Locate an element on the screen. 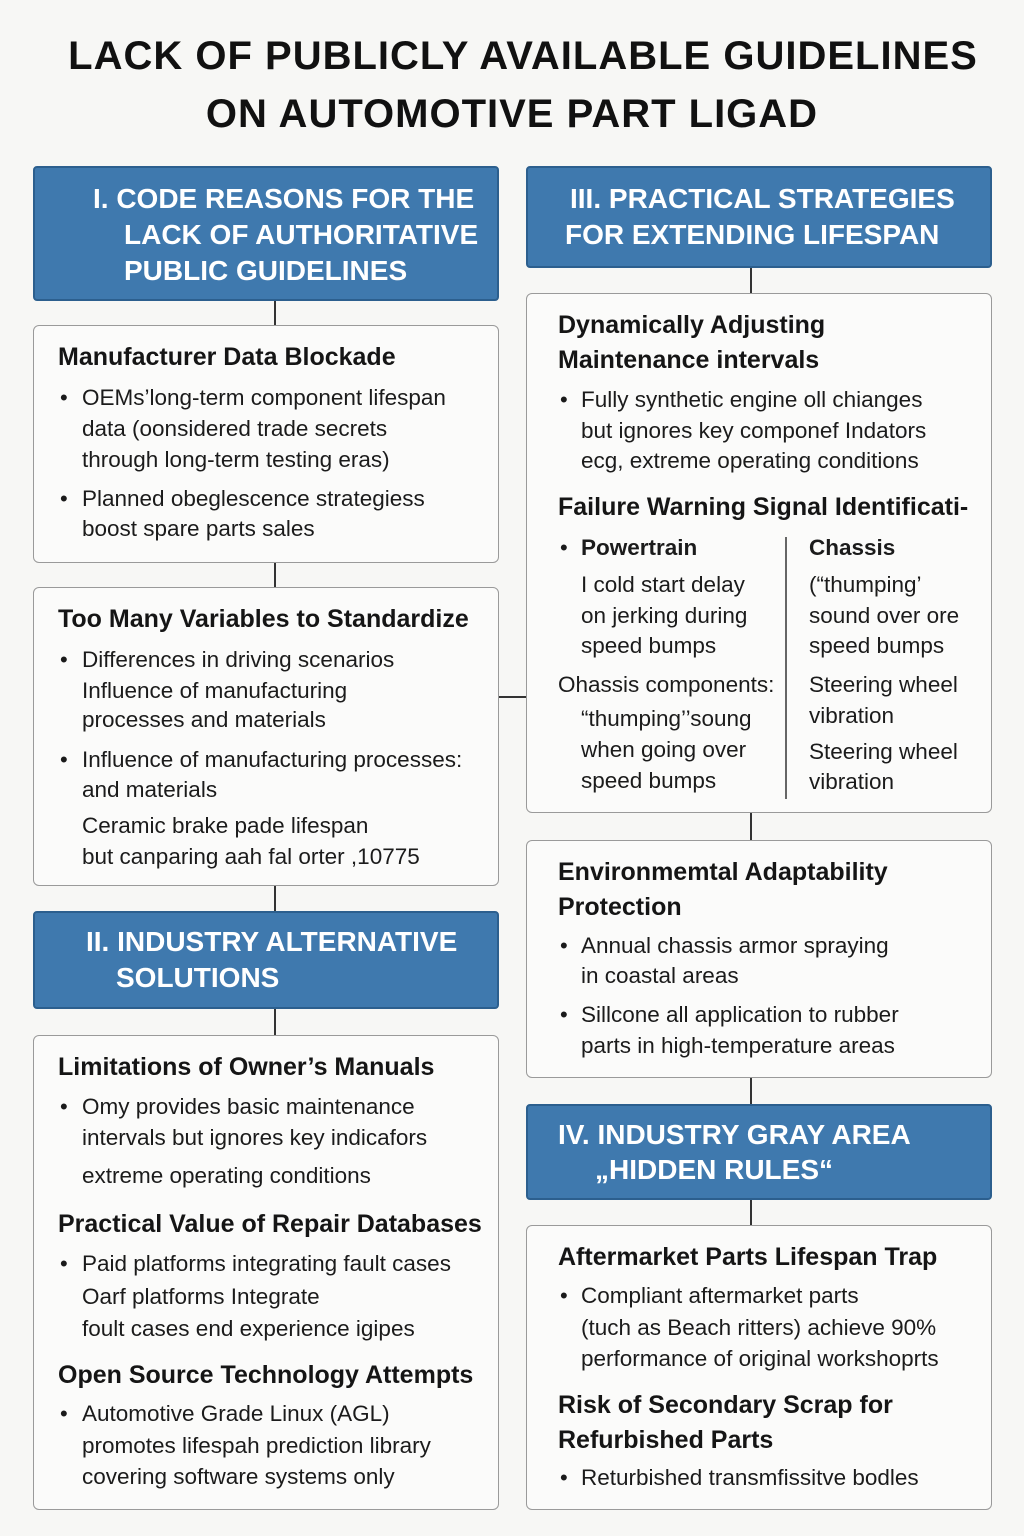  text-line: intervals but ignores key indicafors is located at coordinates (255, 1137).